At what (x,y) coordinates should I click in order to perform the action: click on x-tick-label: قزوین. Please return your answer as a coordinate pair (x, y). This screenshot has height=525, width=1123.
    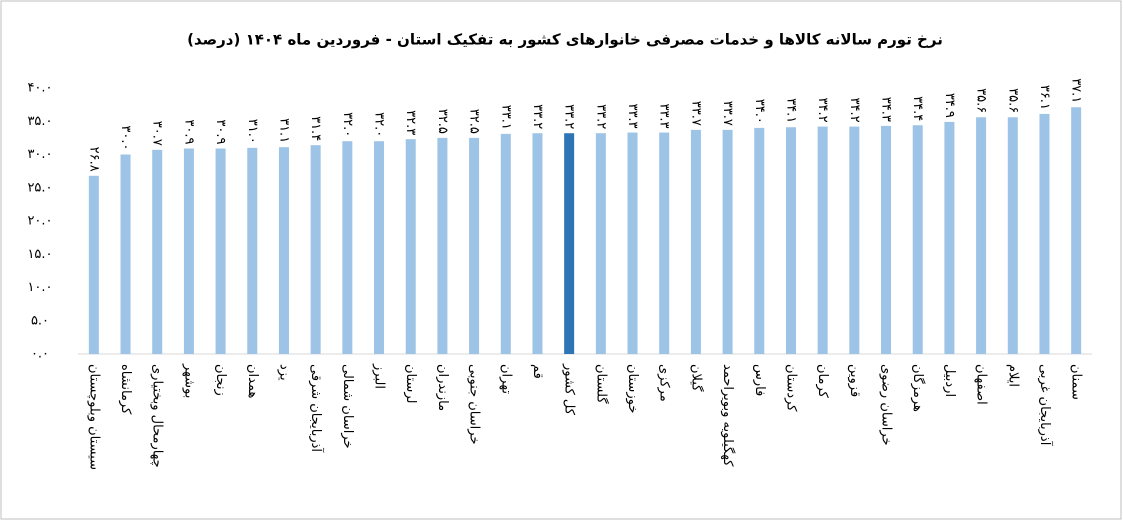
    Looking at the image, I should click on (854, 380).